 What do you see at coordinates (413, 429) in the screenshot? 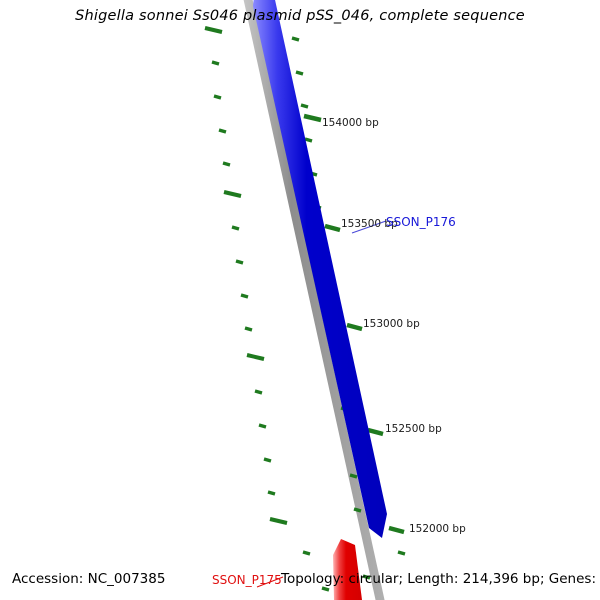
I see `bp-label-152500: 152500 bp` at bounding box center [413, 429].